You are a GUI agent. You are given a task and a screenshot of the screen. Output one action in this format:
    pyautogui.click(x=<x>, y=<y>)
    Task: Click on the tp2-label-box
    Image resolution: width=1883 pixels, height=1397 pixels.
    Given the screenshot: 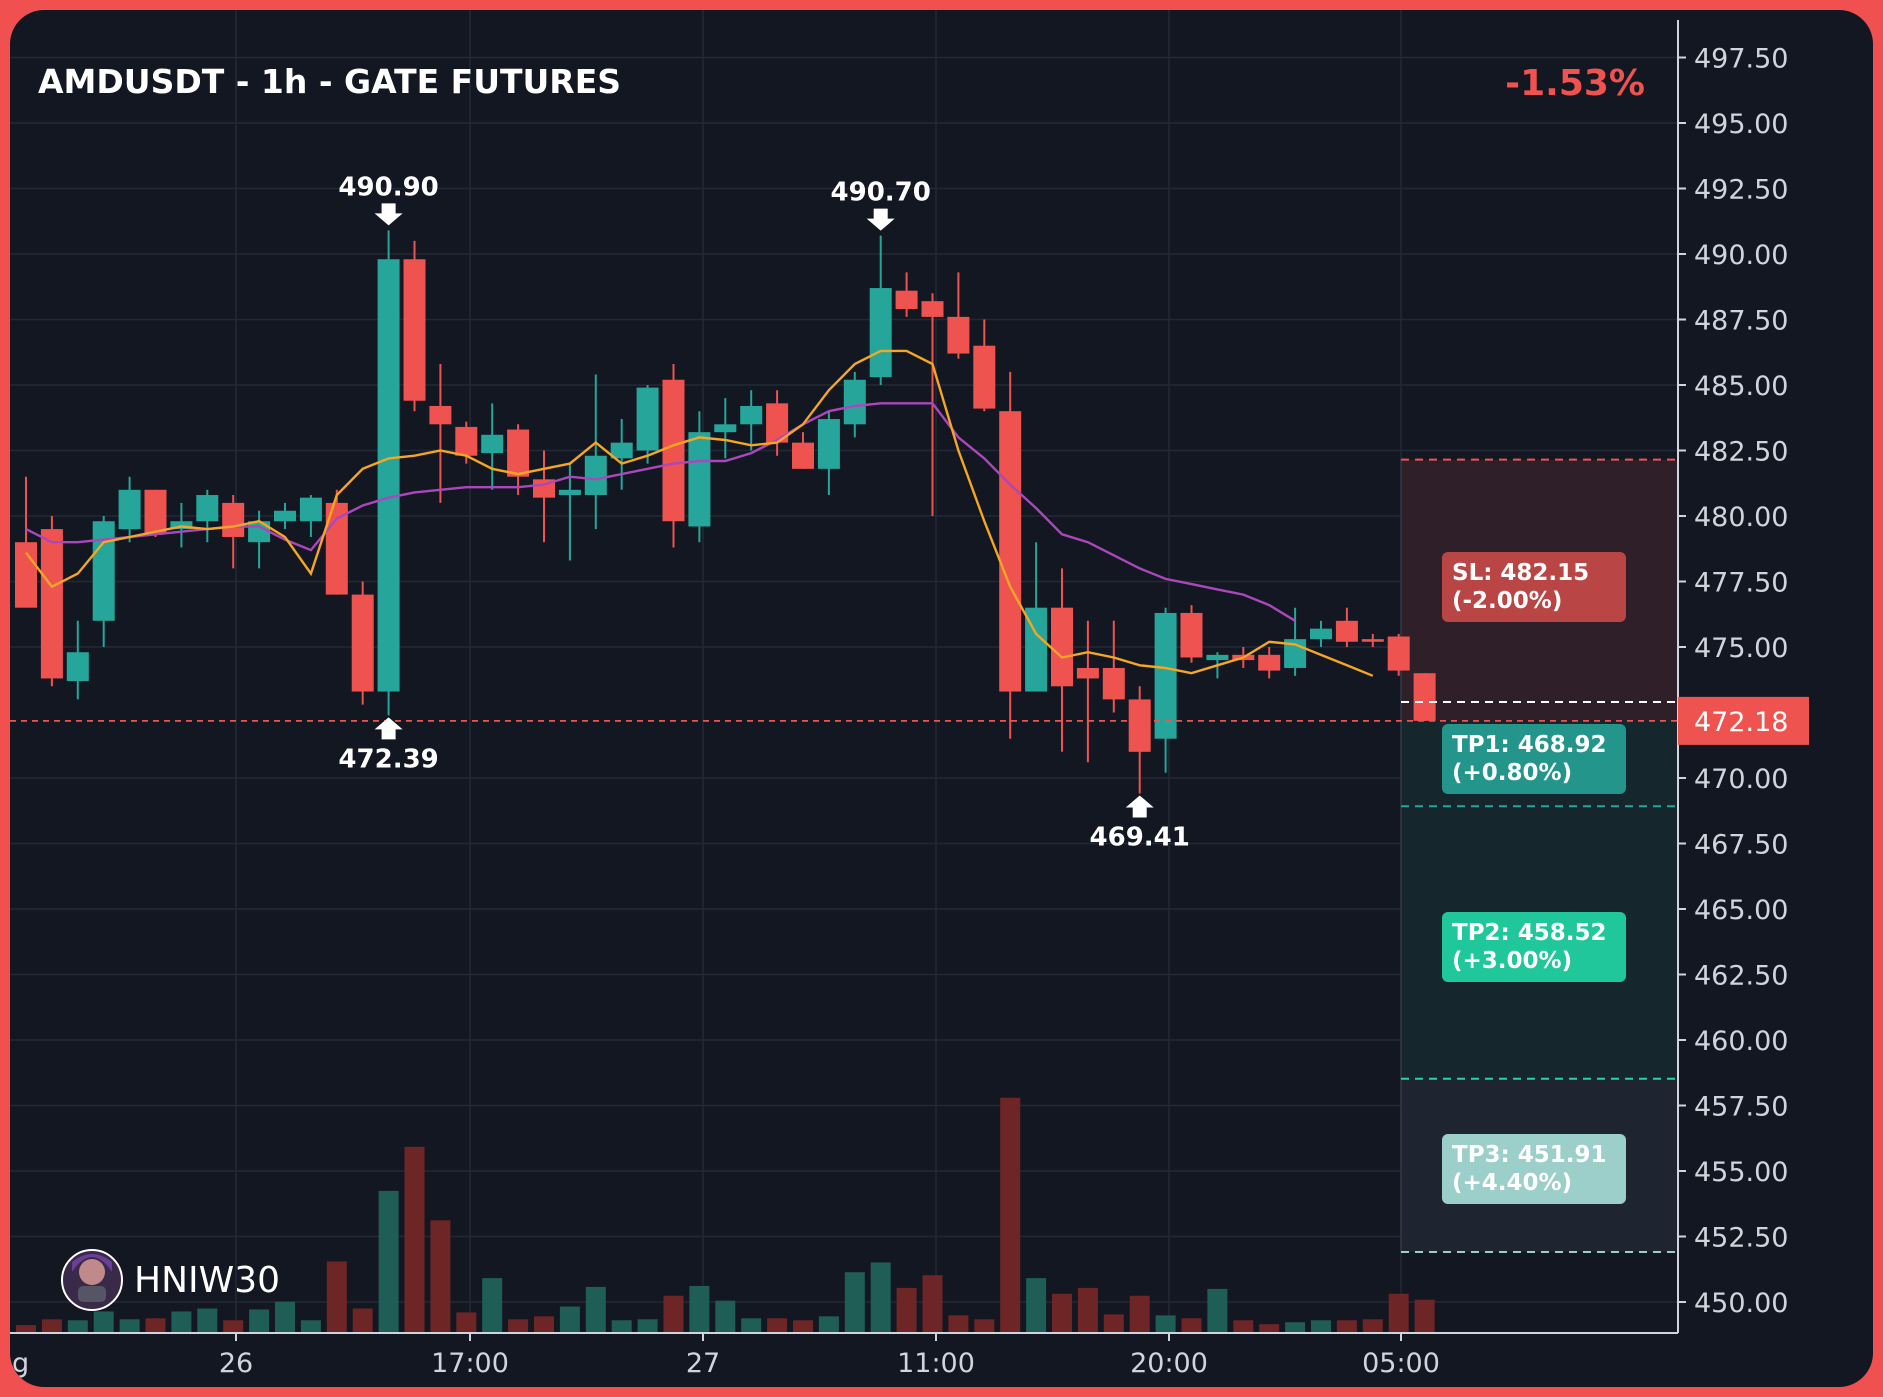 What is the action you would take?
    pyautogui.click(x=1534, y=947)
    